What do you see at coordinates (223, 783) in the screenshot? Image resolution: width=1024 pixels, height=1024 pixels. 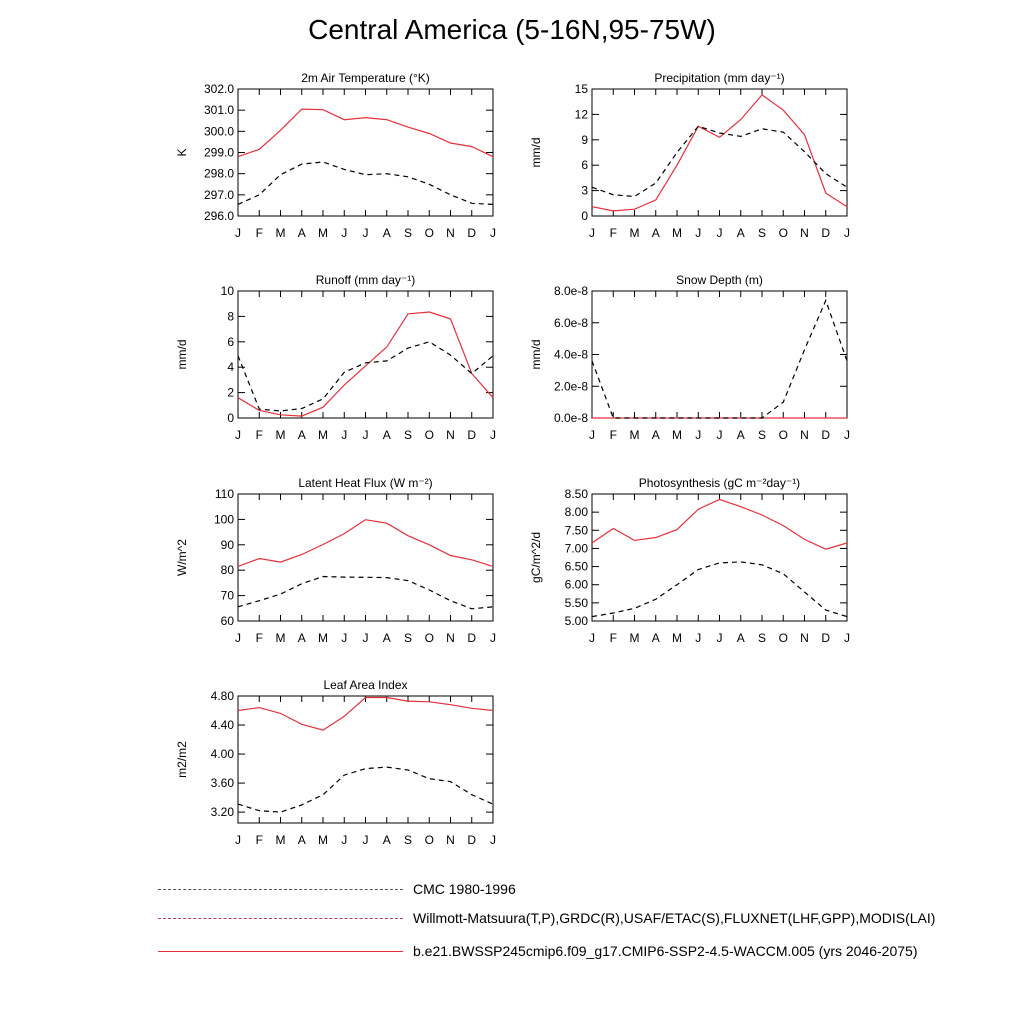 I see `y-tick-label: 3.60` at bounding box center [223, 783].